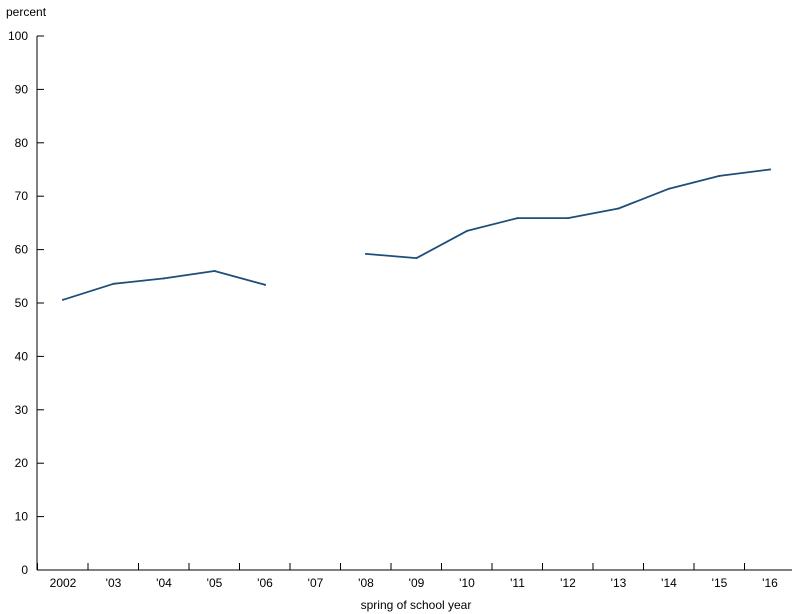  I want to click on y-tick-label: 100, so click(18, 36).